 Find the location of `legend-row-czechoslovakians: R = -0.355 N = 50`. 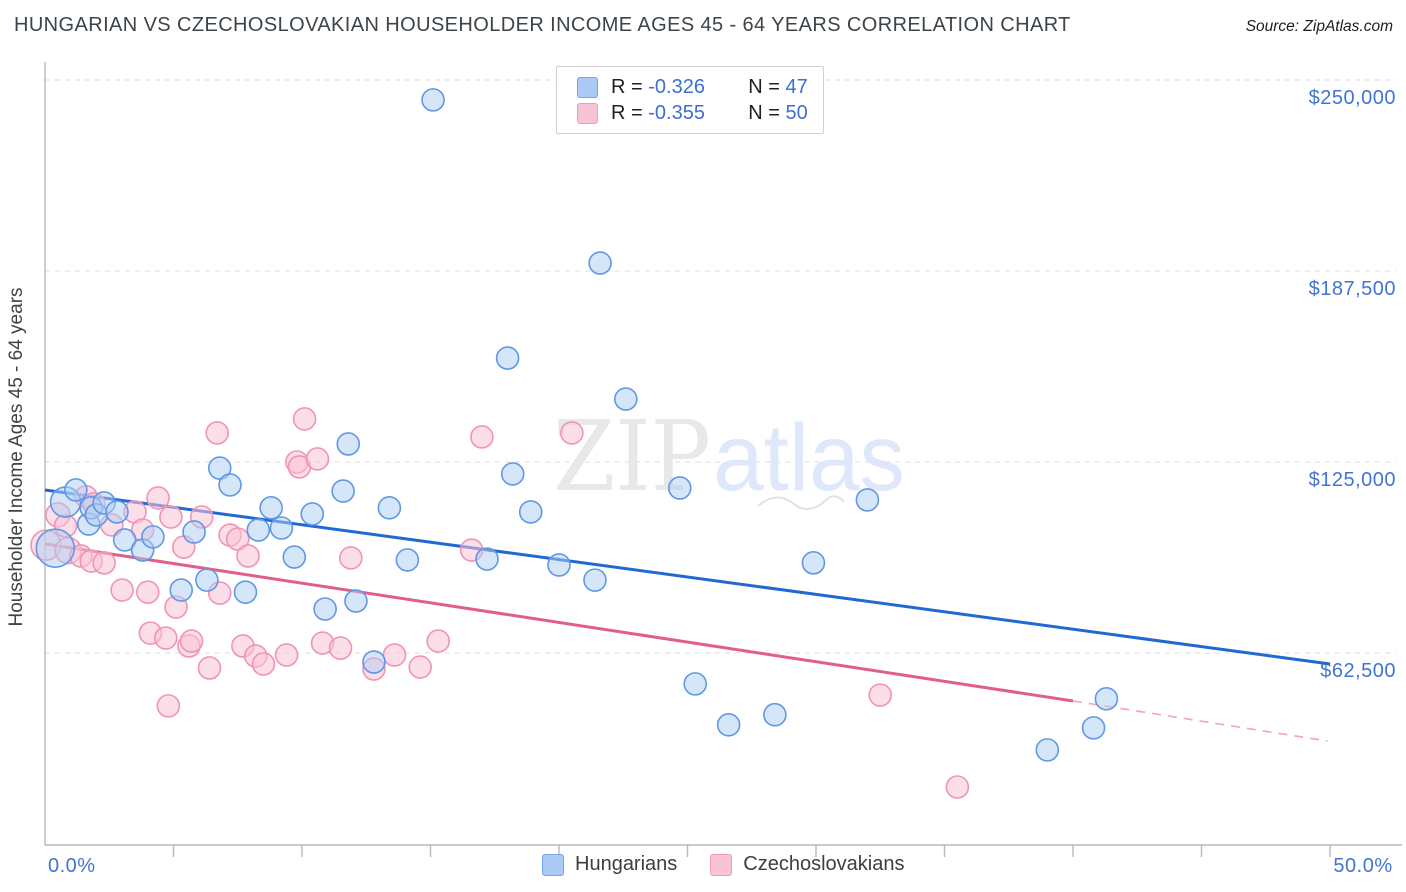

legend-row-czechoslovakians: R = -0.355 N = 50 is located at coordinates (700, 113).